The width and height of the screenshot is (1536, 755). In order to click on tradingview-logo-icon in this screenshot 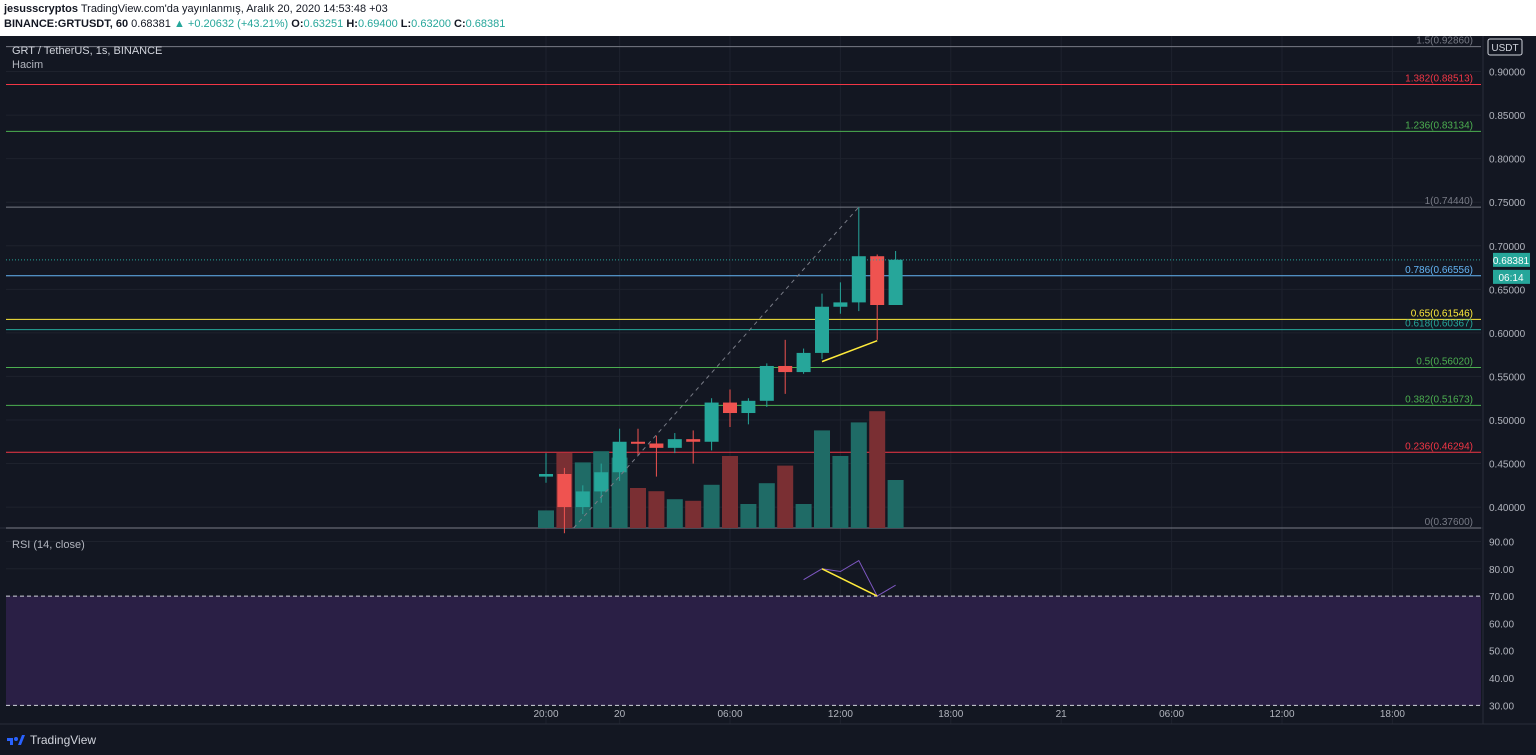, I will do `click(16, 740)`.